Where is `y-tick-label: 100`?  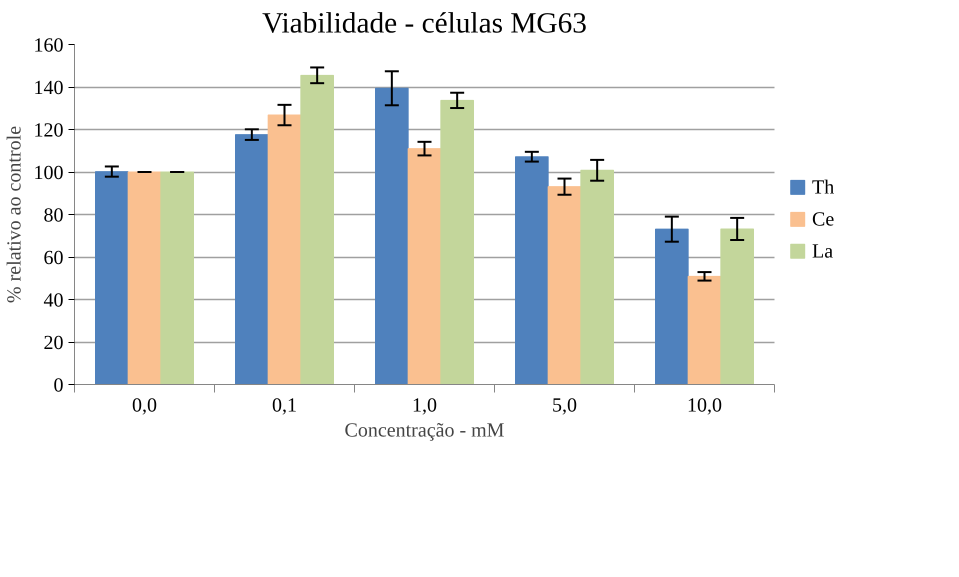 y-tick-label: 100 is located at coordinates (49, 173).